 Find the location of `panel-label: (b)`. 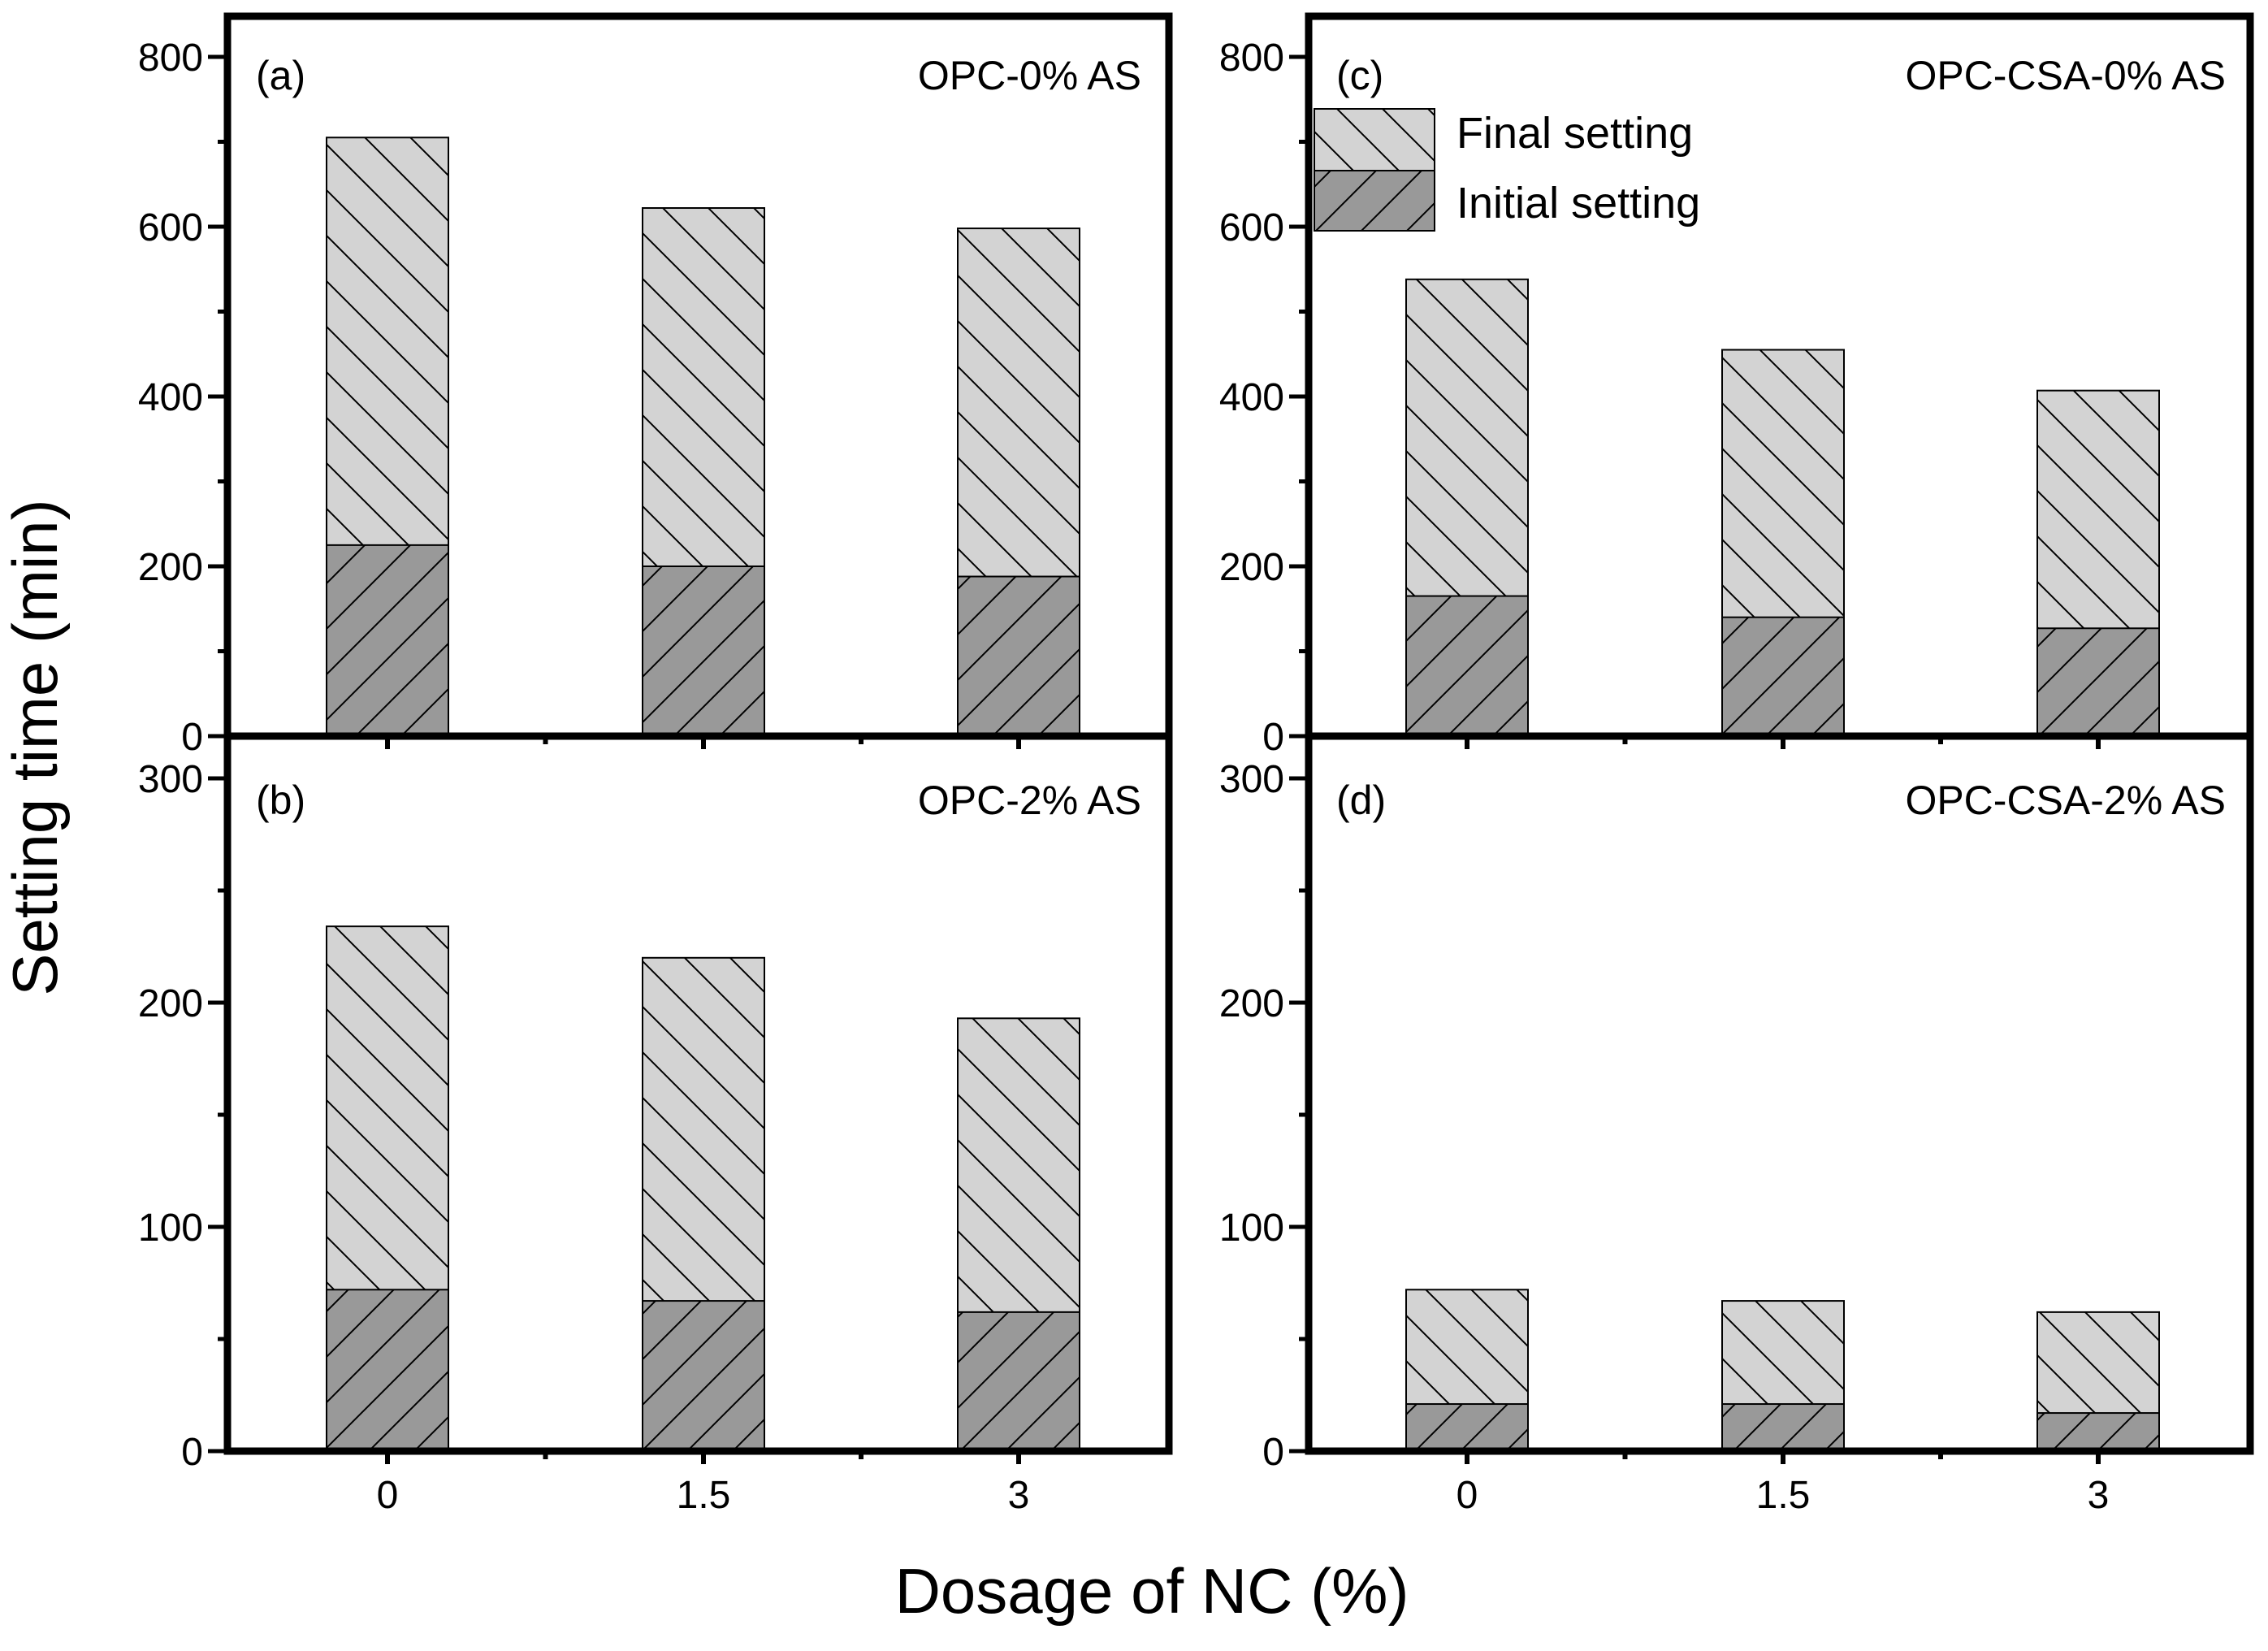

panel-label: (b) is located at coordinates (281, 800).